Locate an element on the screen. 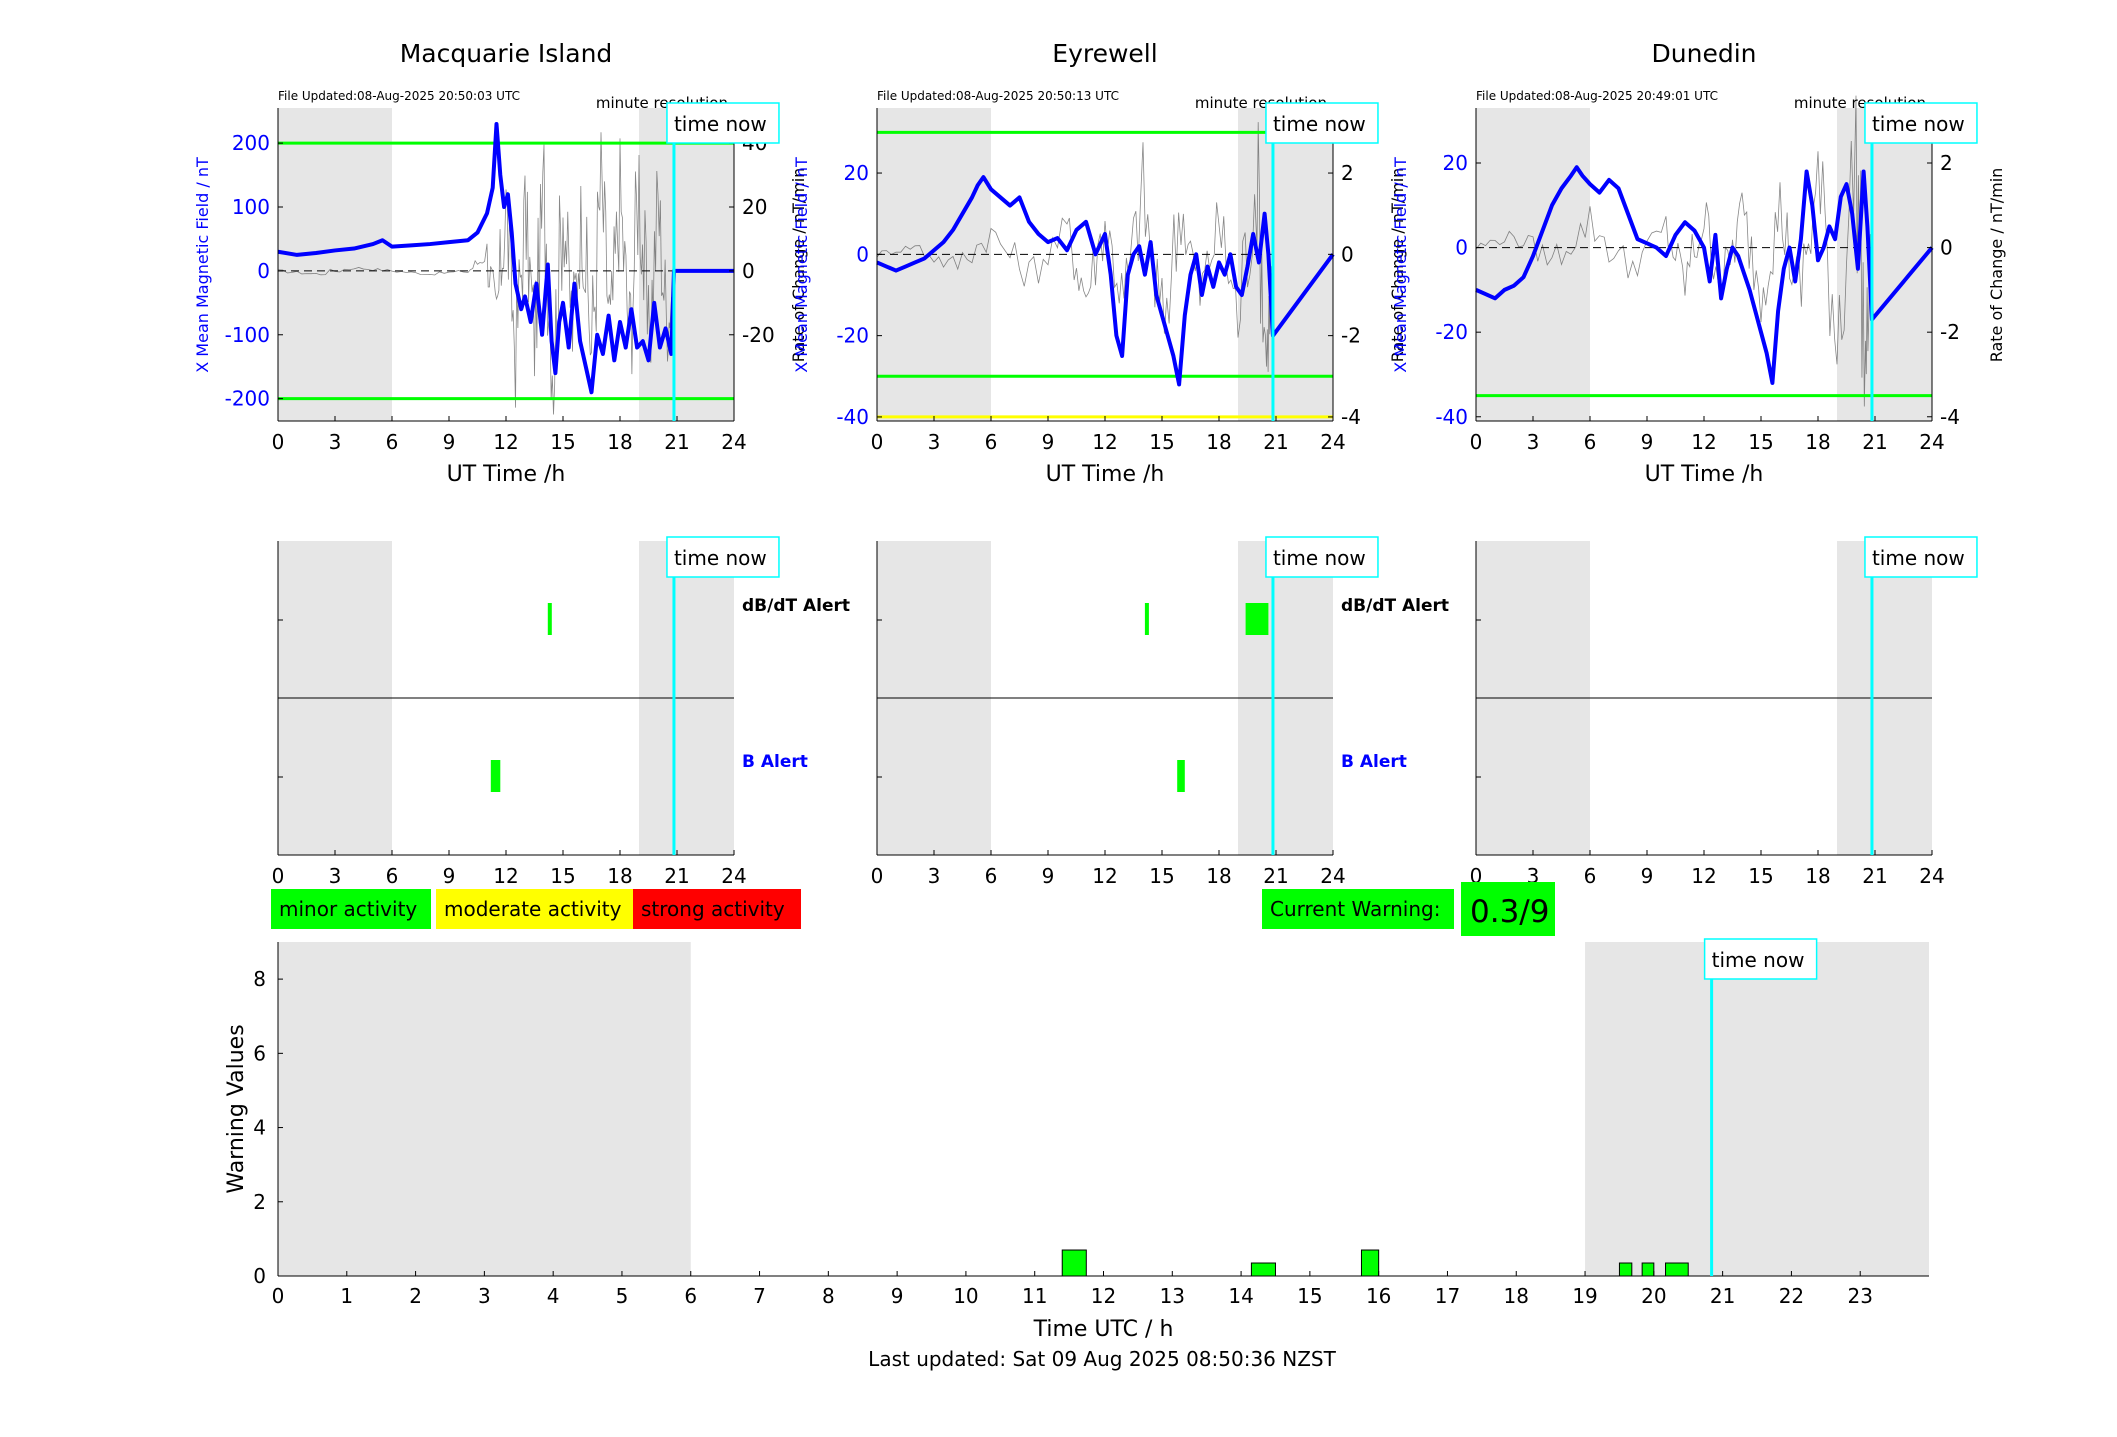 This screenshot has width=2117, height=1437. y-tick-label: 6 is located at coordinates (259, 1053).